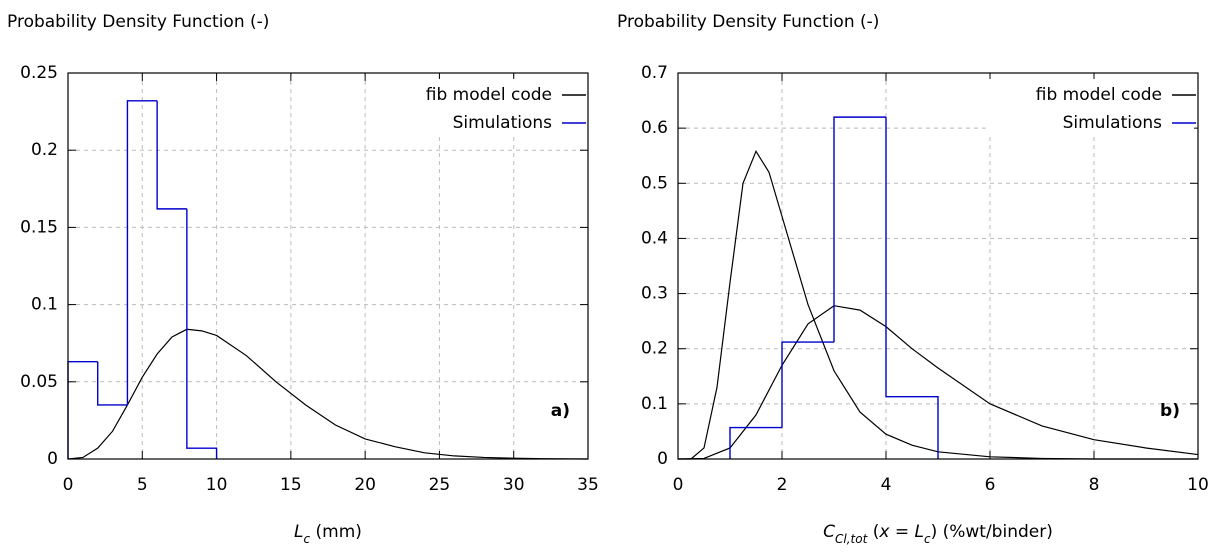 The width and height of the screenshot is (1232, 554). I want to click on x-axis-title-part: Cl,tot, so click(852, 539).